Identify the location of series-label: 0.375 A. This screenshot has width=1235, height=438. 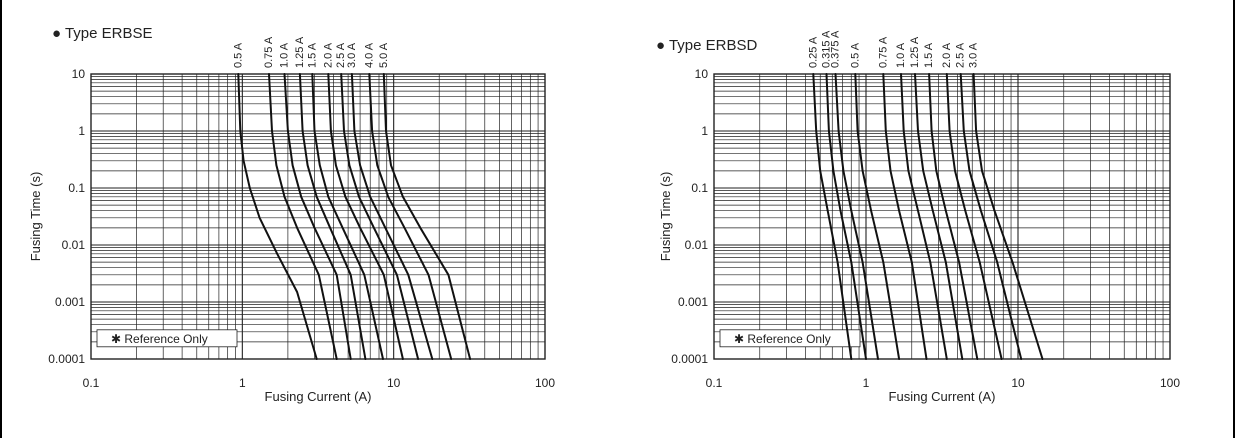
(835, 49).